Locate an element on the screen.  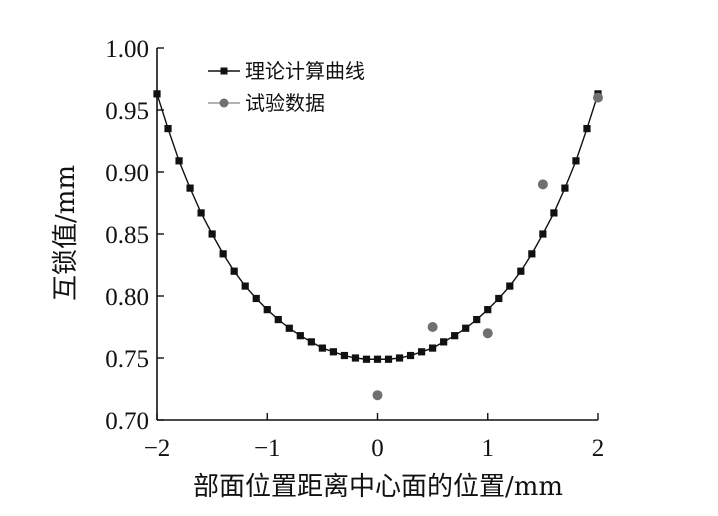
y-tick-label: 0.70 is located at coordinates (127, 421).